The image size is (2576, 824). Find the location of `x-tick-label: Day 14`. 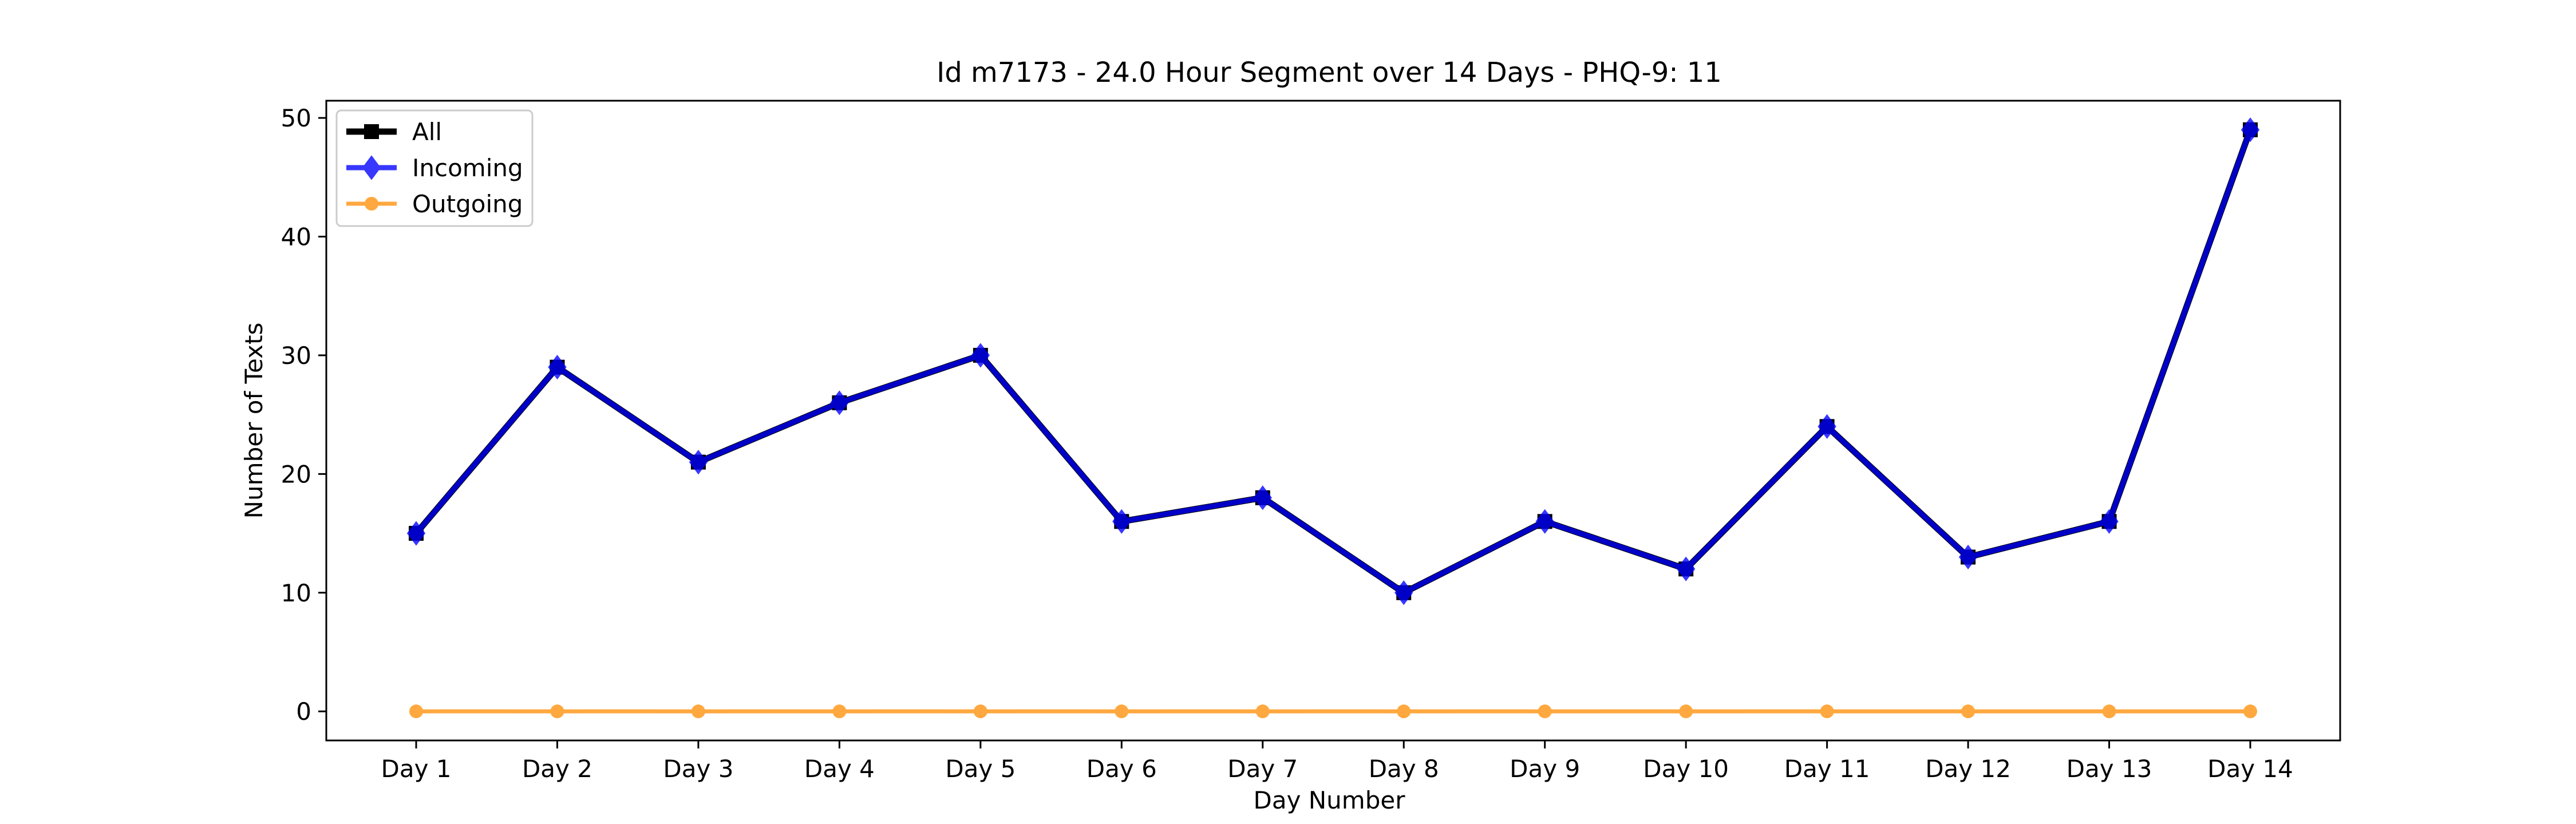

x-tick-label: Day 14 is located at coordinates (2250, 769).